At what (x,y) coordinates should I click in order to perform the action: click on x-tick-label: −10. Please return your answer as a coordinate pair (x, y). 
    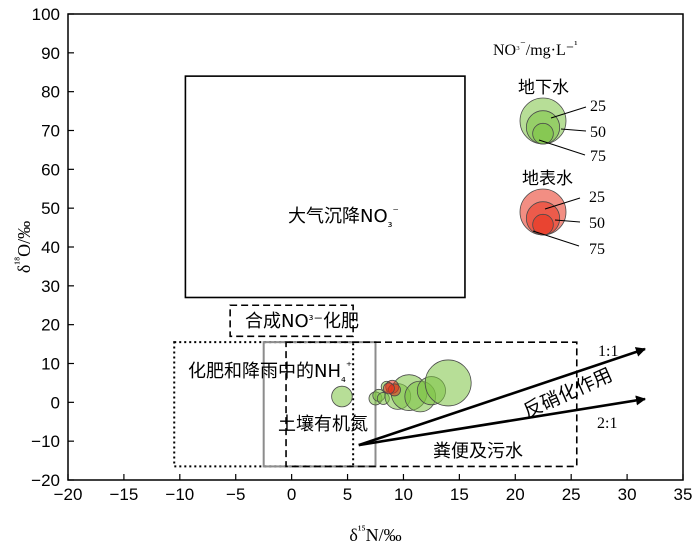
    Looking at the image, I should click on (179, 494).